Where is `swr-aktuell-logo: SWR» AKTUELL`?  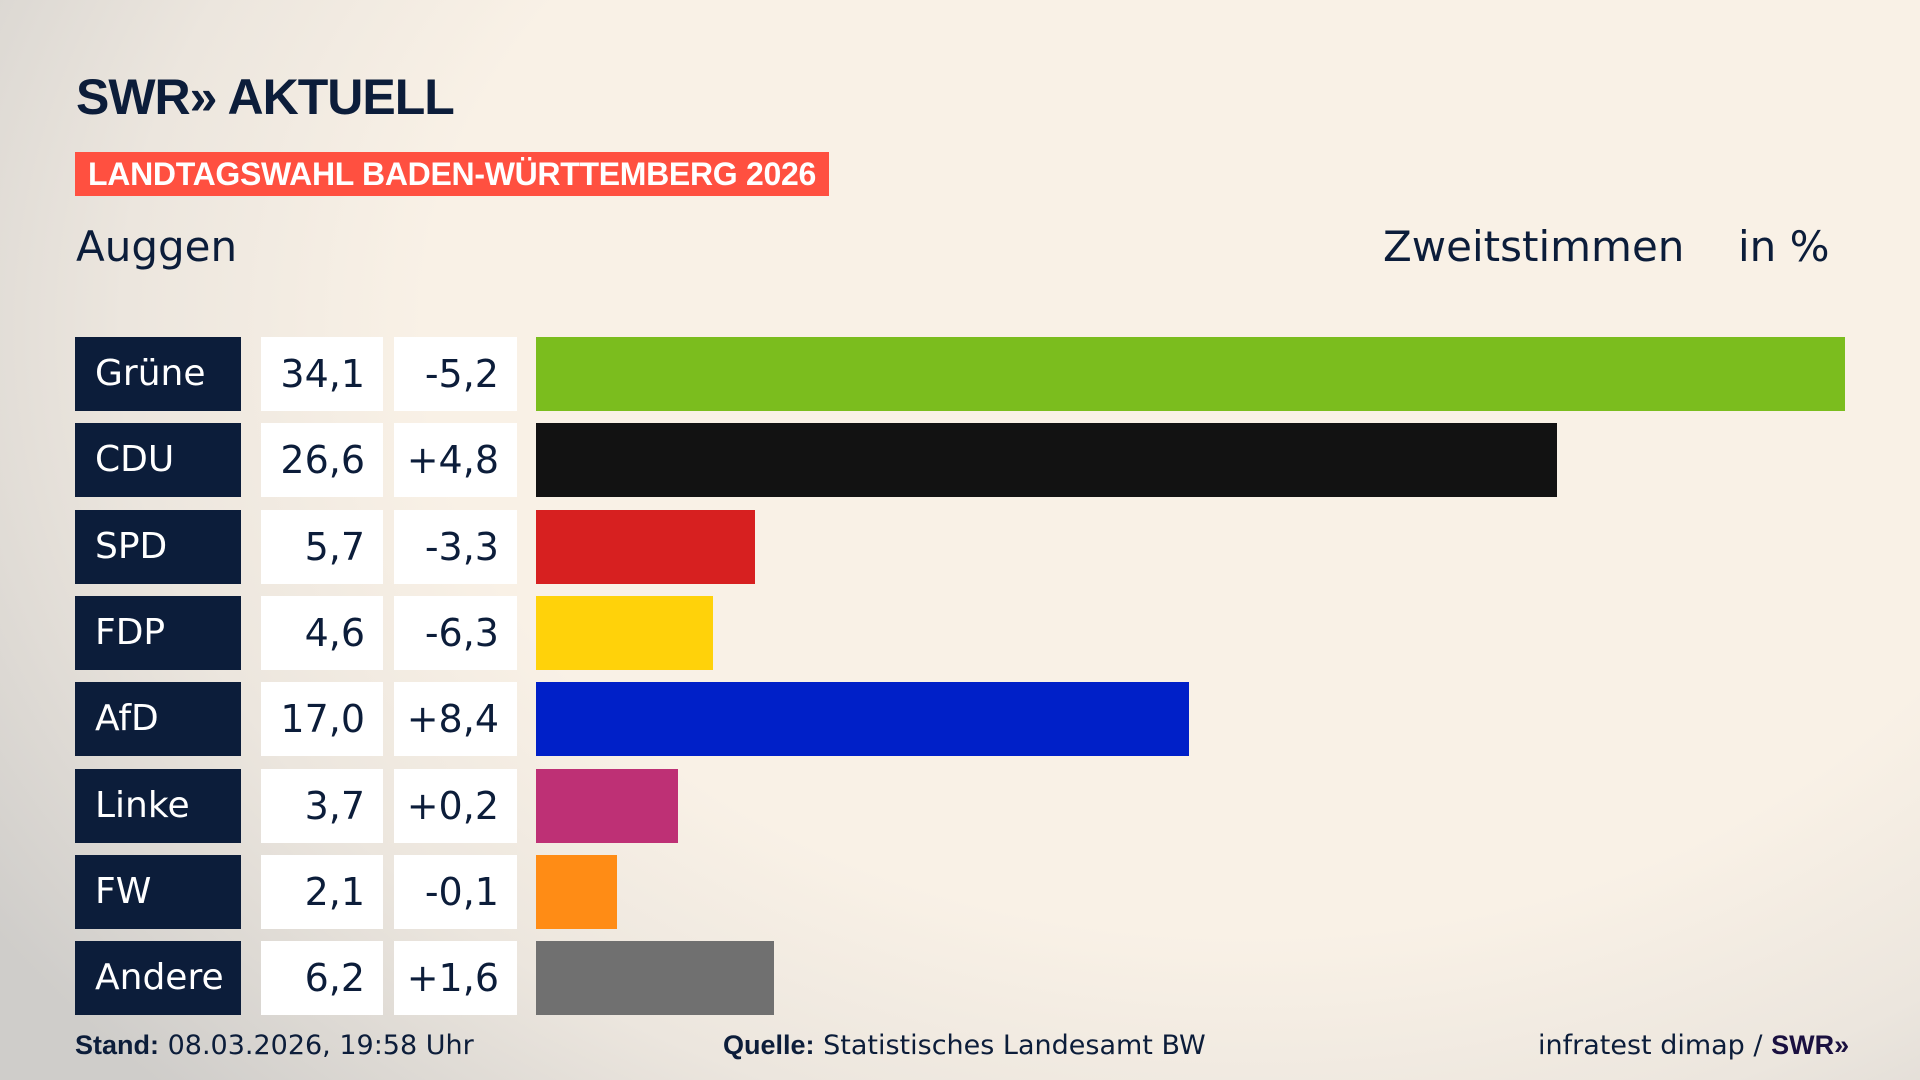
swr-aktuell-logo: SWR» AKTUELL is located at coordinates (265, 97).